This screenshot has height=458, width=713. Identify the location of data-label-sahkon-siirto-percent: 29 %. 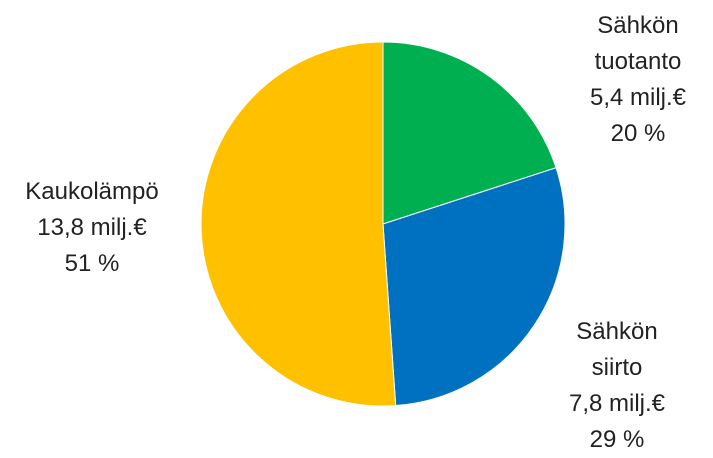
(617, 439).